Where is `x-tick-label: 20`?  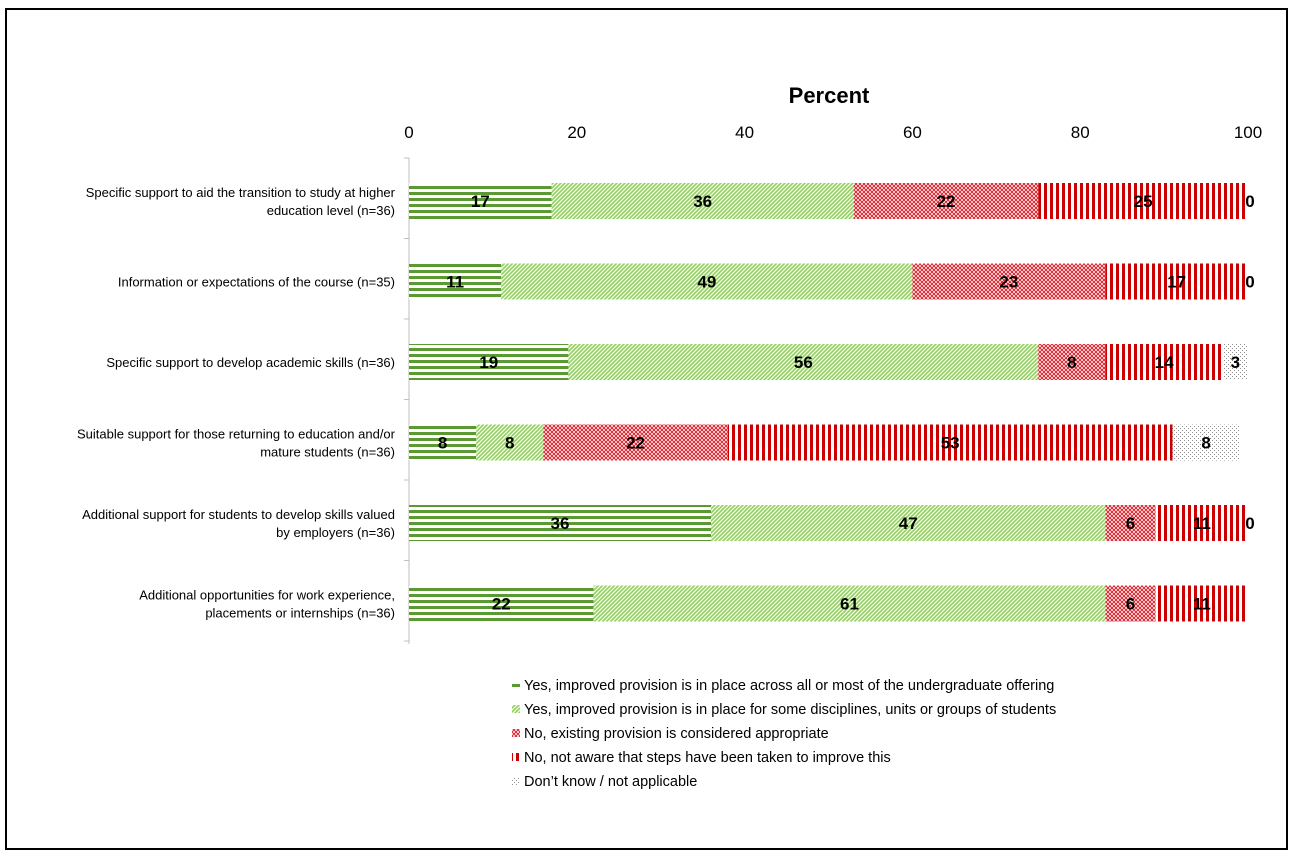 x-tick-label: 20 is located at coordinates (576, 132).